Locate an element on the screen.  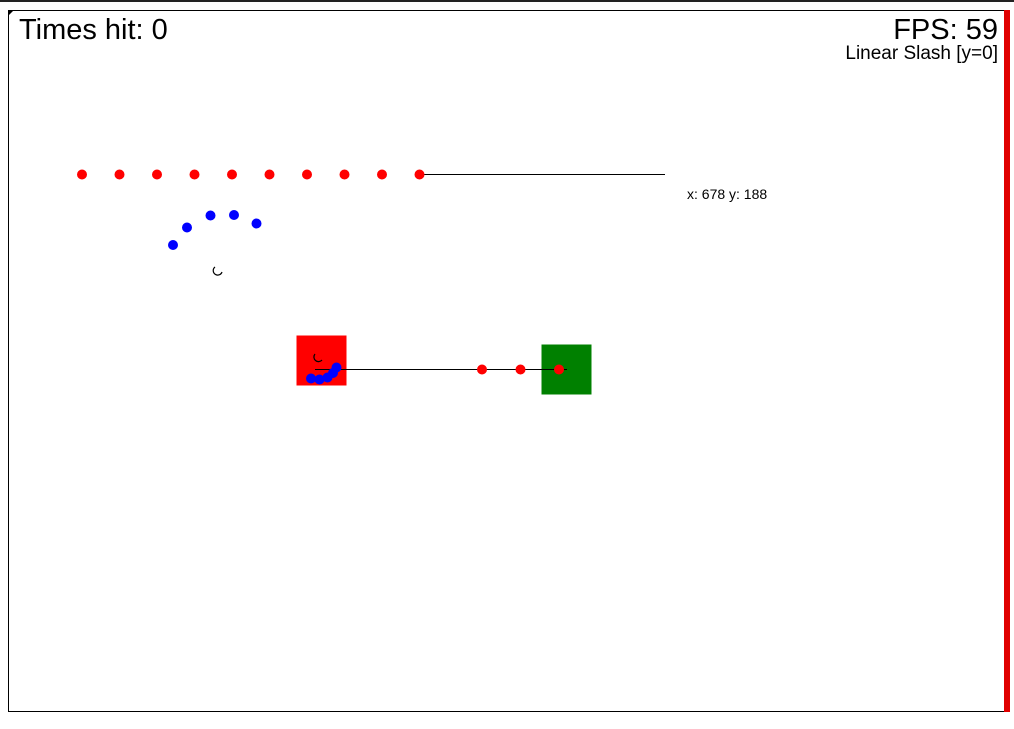
corner-marker-icon is located at coordinates (11, 13).